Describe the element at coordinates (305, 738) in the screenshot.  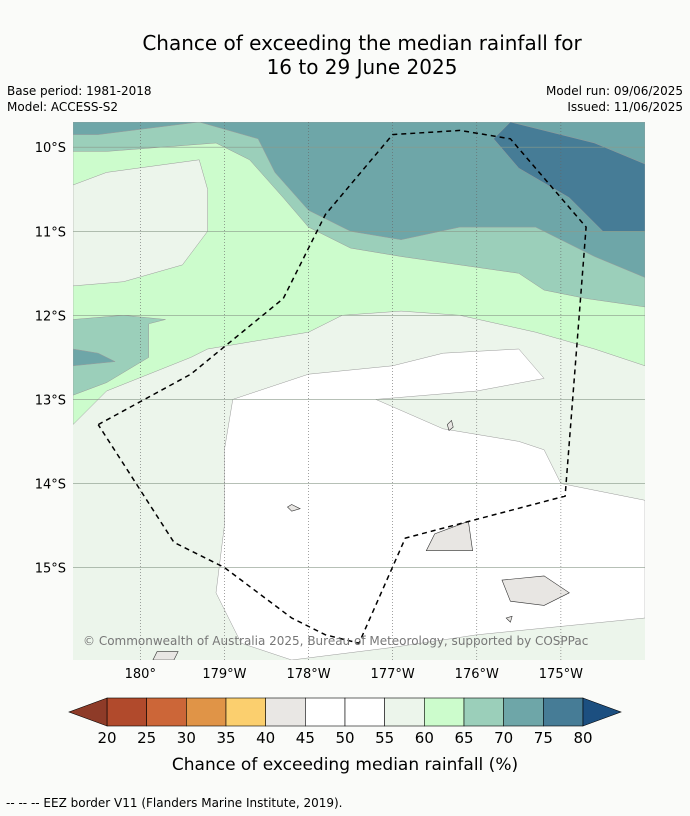
I see `colorbar-tick-label: 45` at that location.